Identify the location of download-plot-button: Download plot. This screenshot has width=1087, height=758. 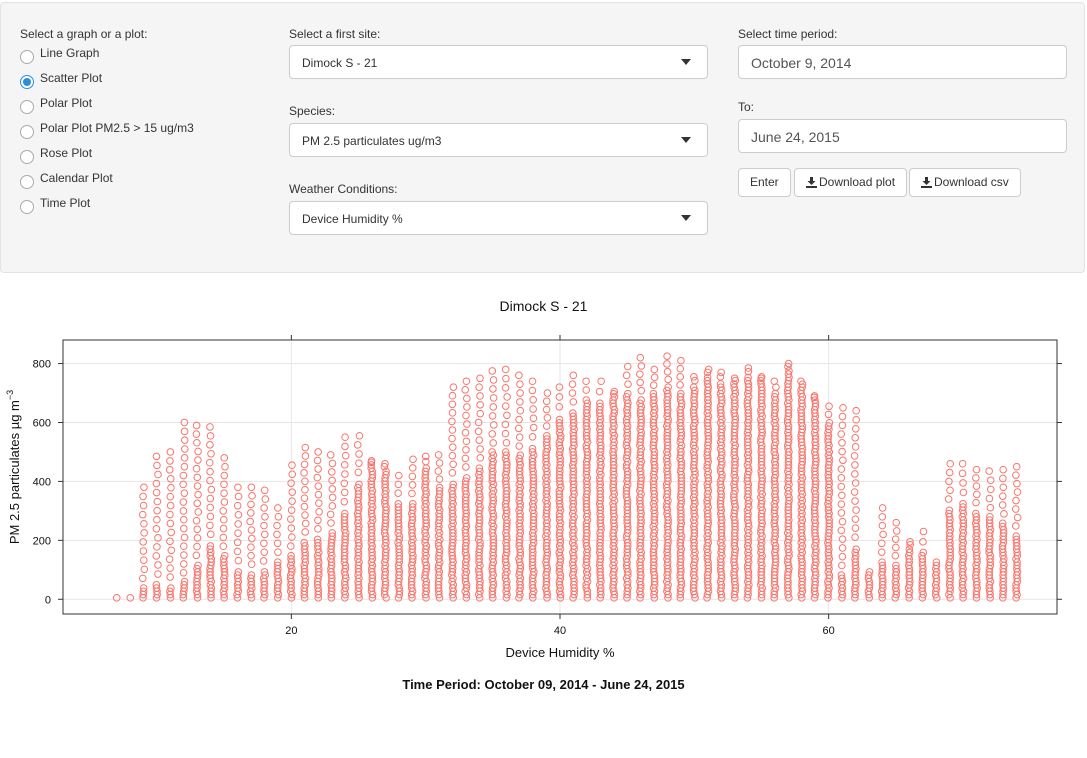
(851, 182).